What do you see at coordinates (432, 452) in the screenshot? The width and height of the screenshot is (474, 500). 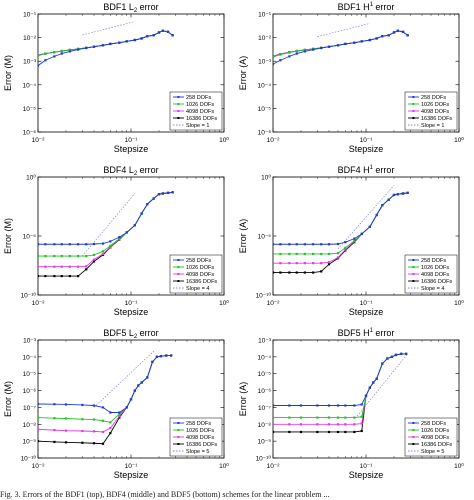 I see `legend-label: Slope = 5` at bounding box center [432, 452].